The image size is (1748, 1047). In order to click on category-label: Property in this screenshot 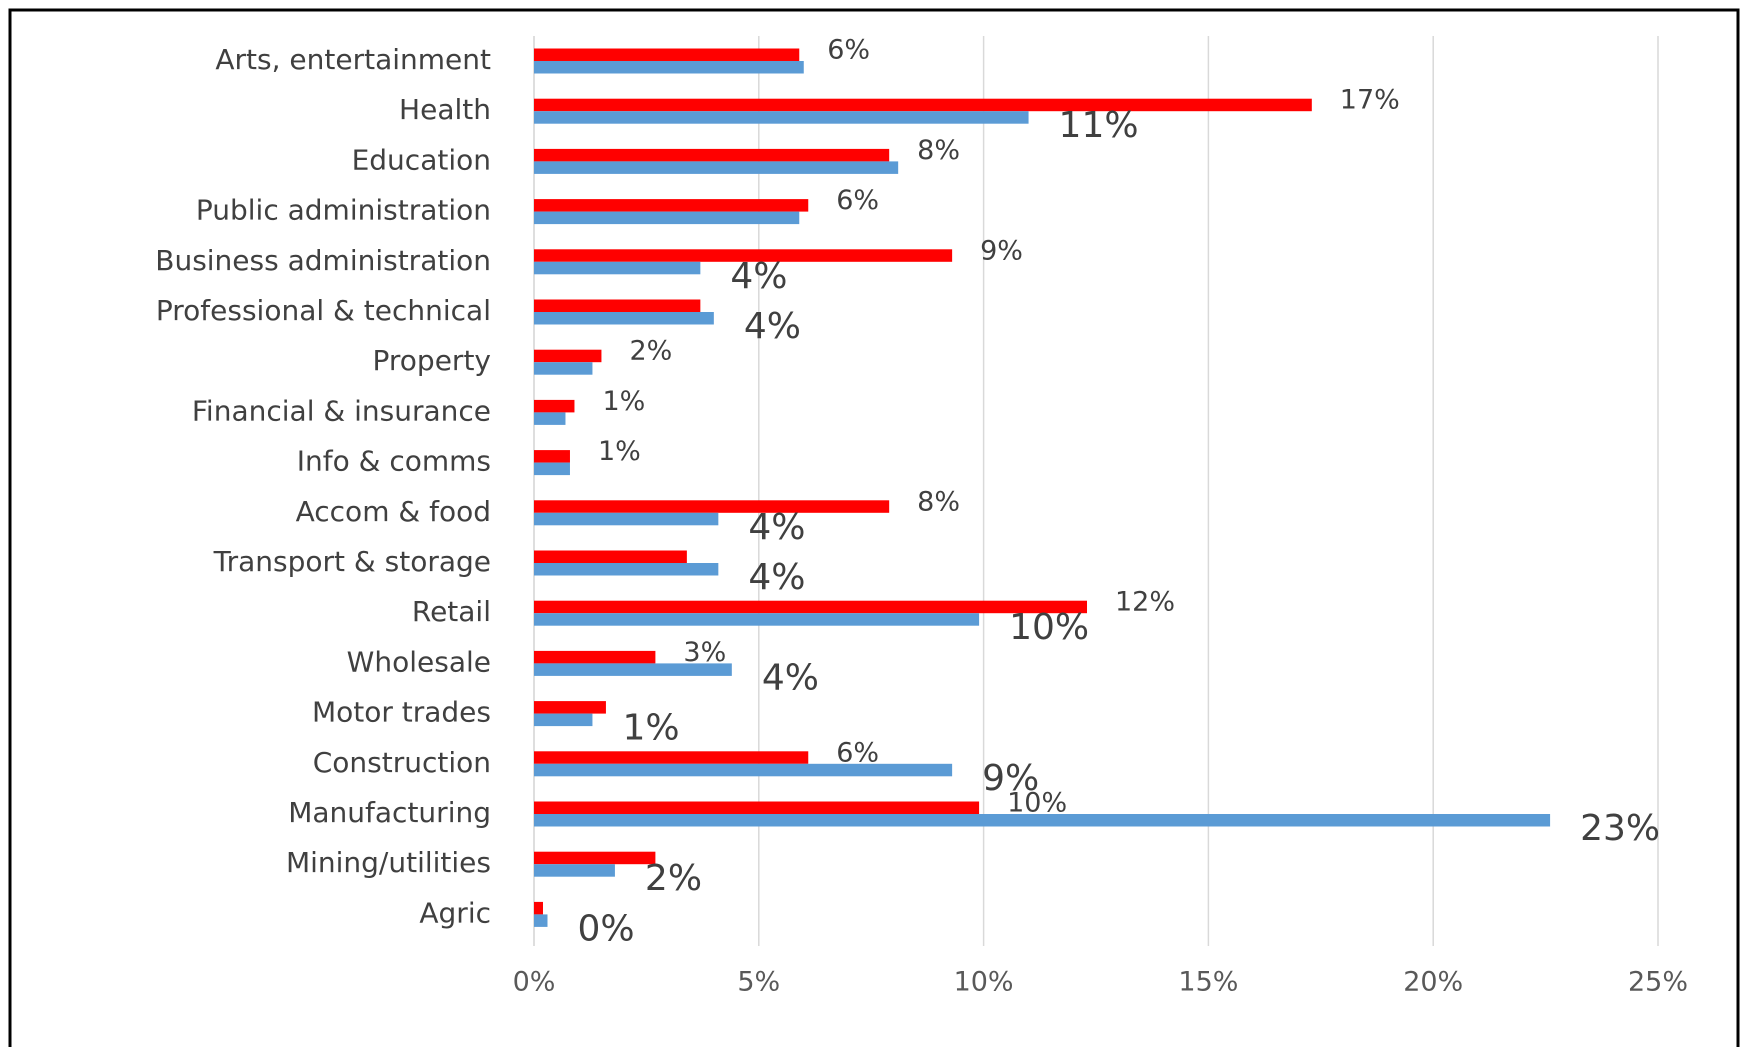, I will do `click(432, 360)`.